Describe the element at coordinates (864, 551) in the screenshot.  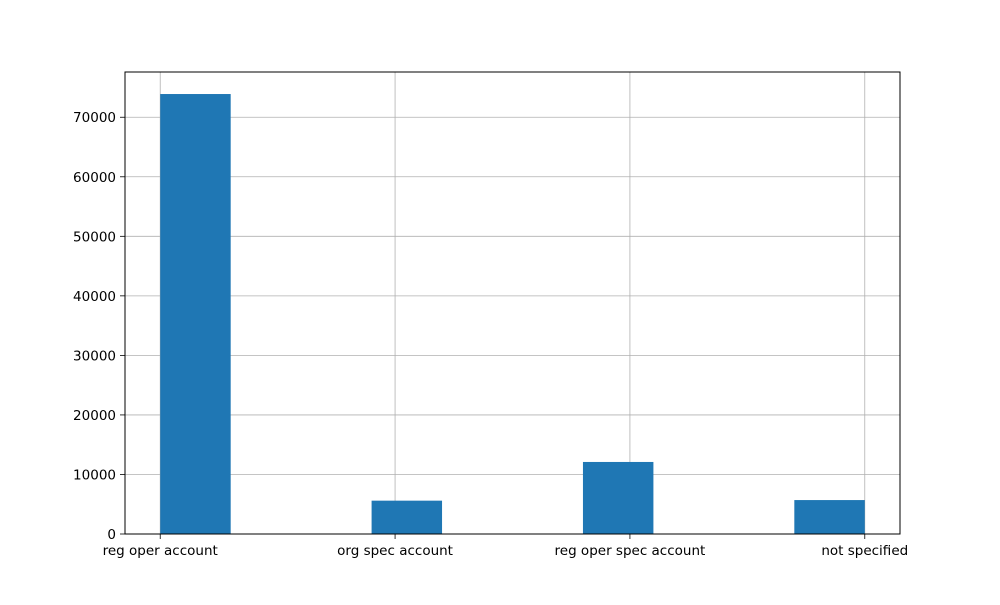
I see `x-tick-label: not specified` at that location.